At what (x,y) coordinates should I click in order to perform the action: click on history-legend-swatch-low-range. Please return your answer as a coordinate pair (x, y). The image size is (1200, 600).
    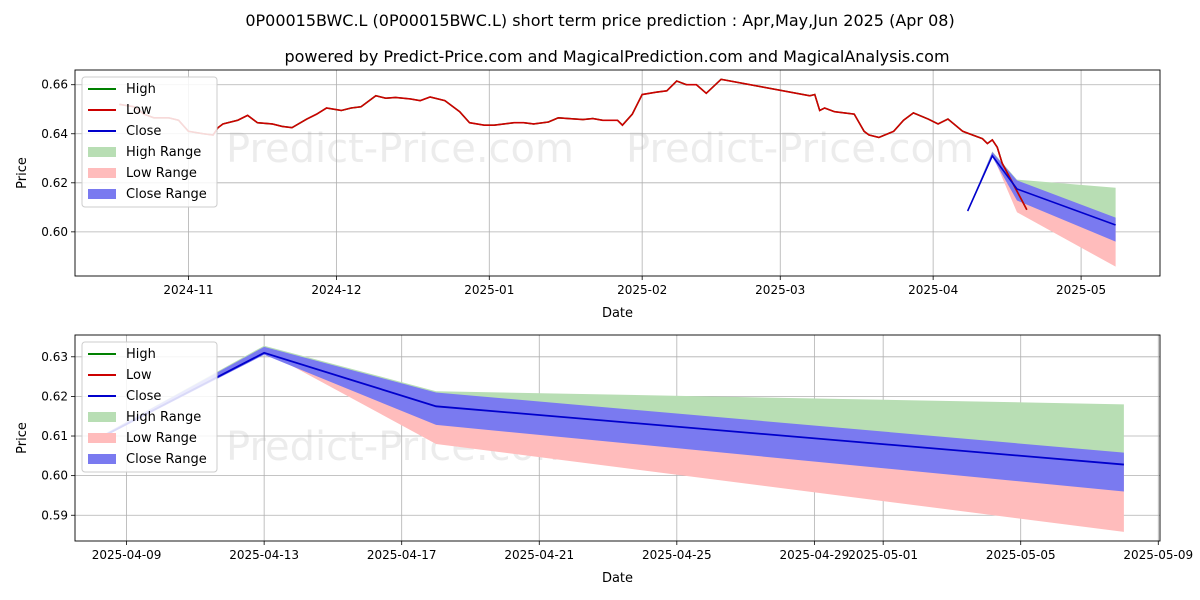
    Looking at the image, I should click on (102, 173).